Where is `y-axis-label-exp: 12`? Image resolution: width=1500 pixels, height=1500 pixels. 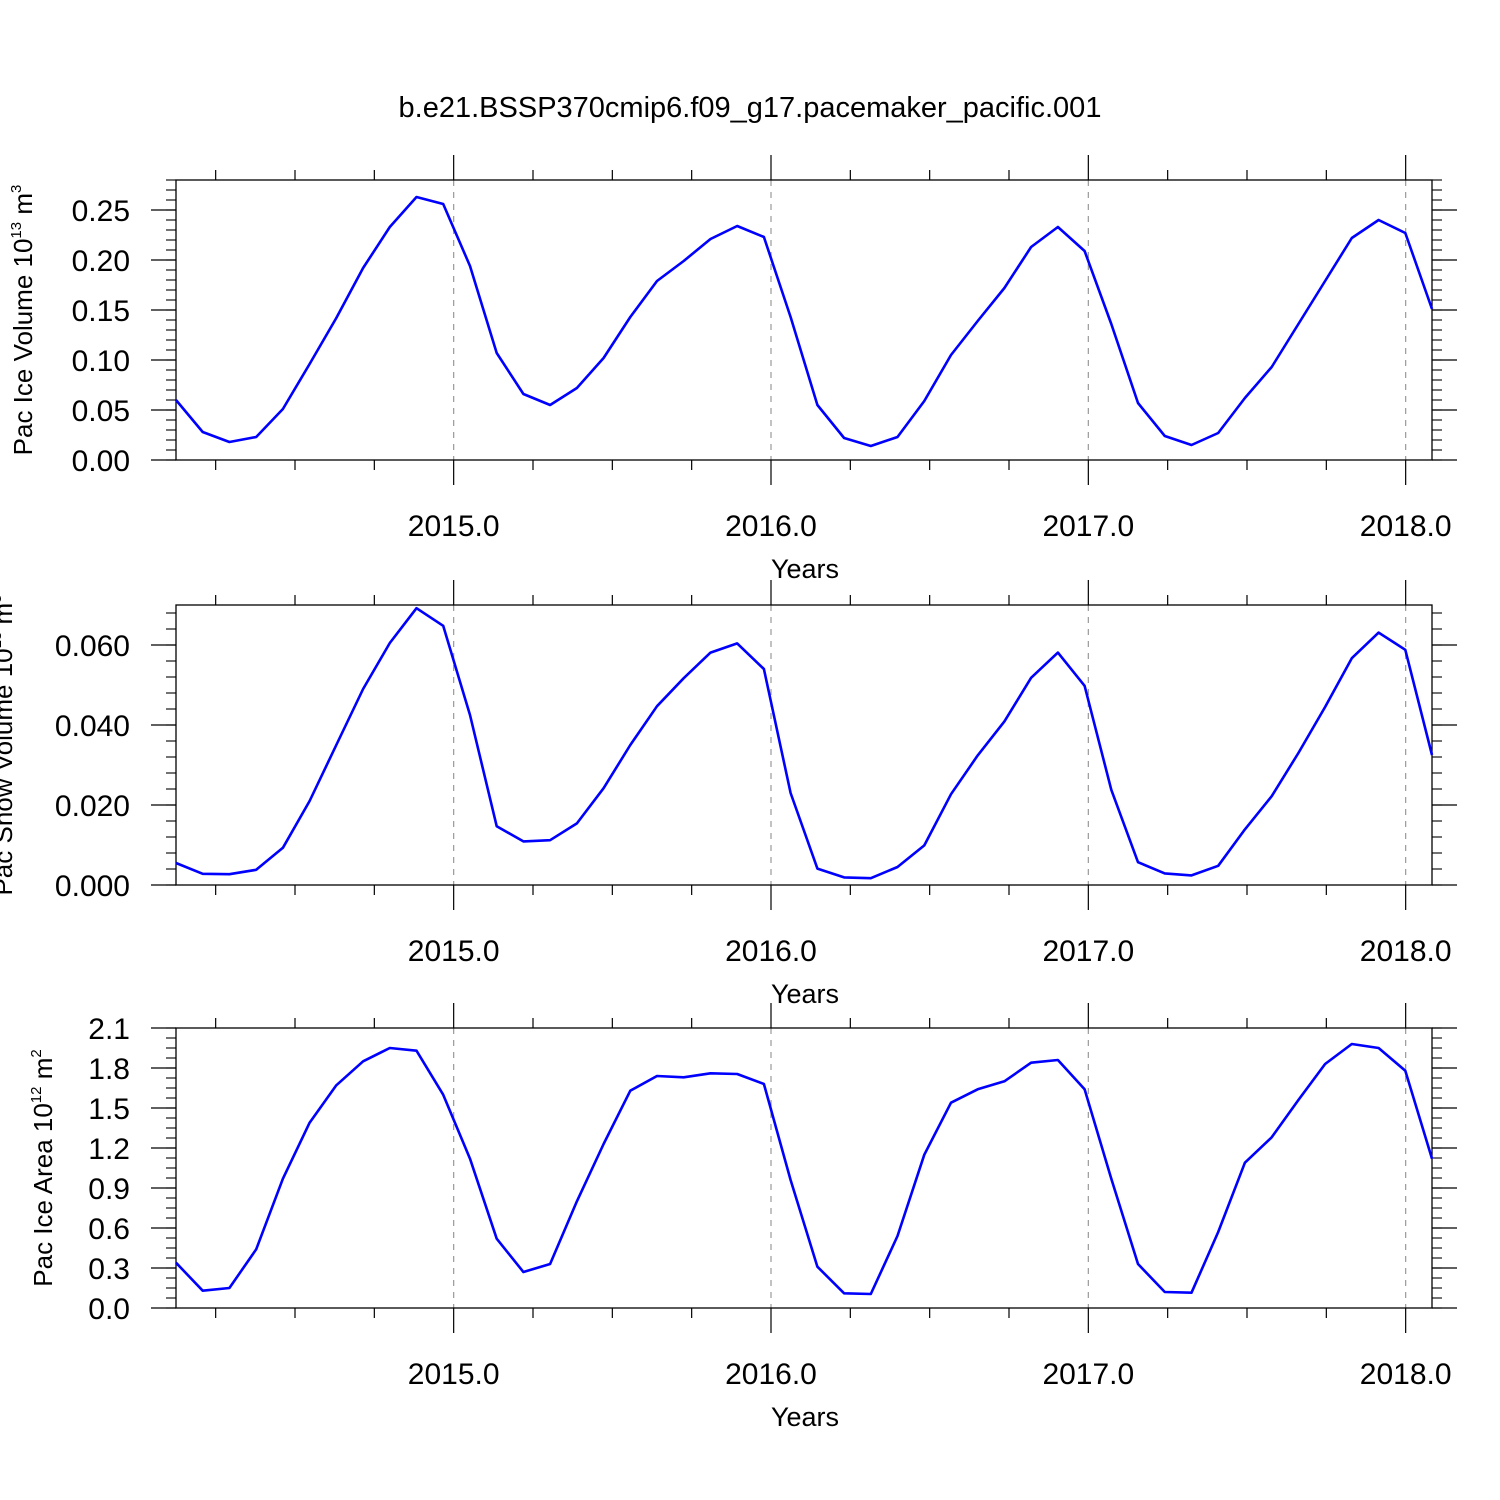
y-axis-label-exp: 12 is located at coordinates (36, 1094).